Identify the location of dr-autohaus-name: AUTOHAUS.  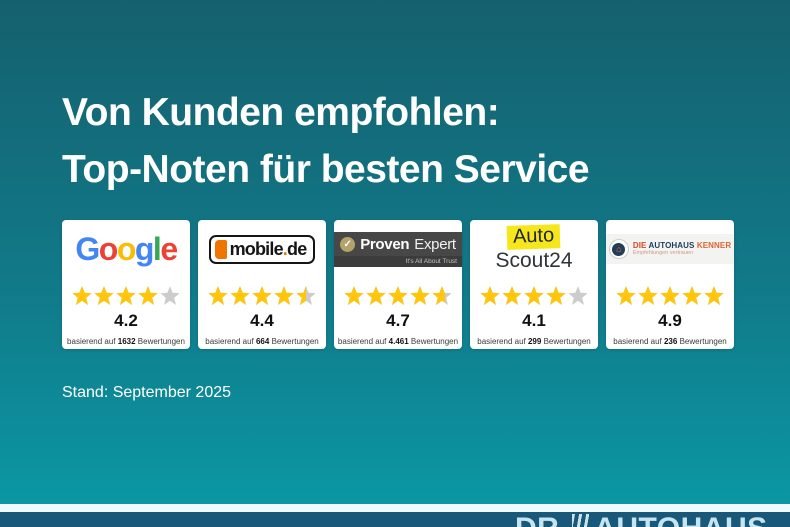
(680, 520).